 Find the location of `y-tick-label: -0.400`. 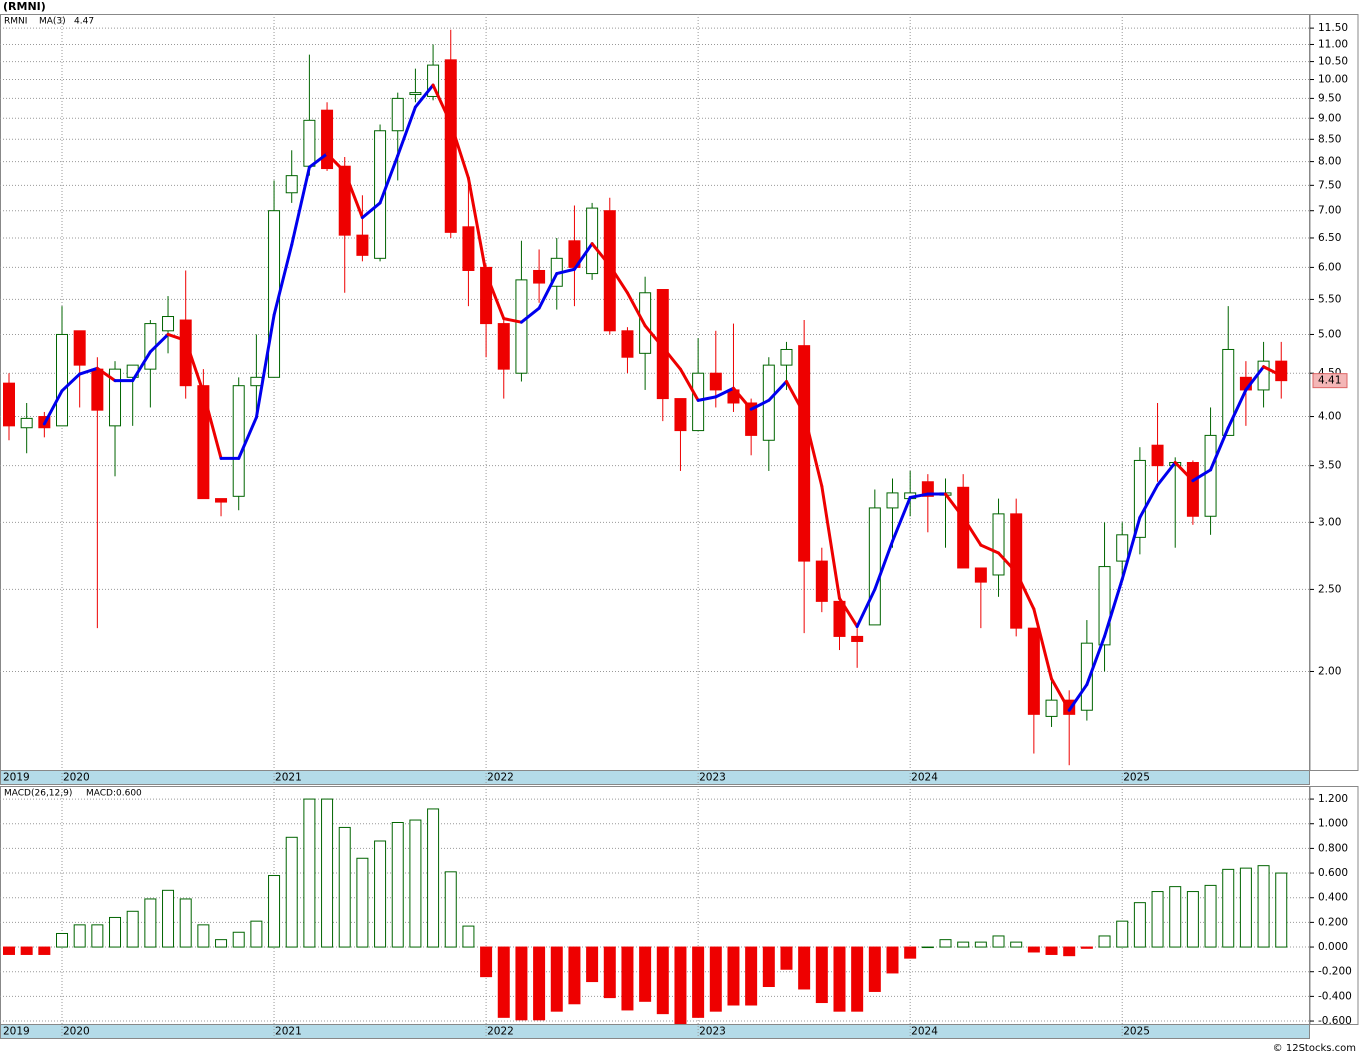

y-tick-label: -0.400 is located at coordinates (1335, 996).